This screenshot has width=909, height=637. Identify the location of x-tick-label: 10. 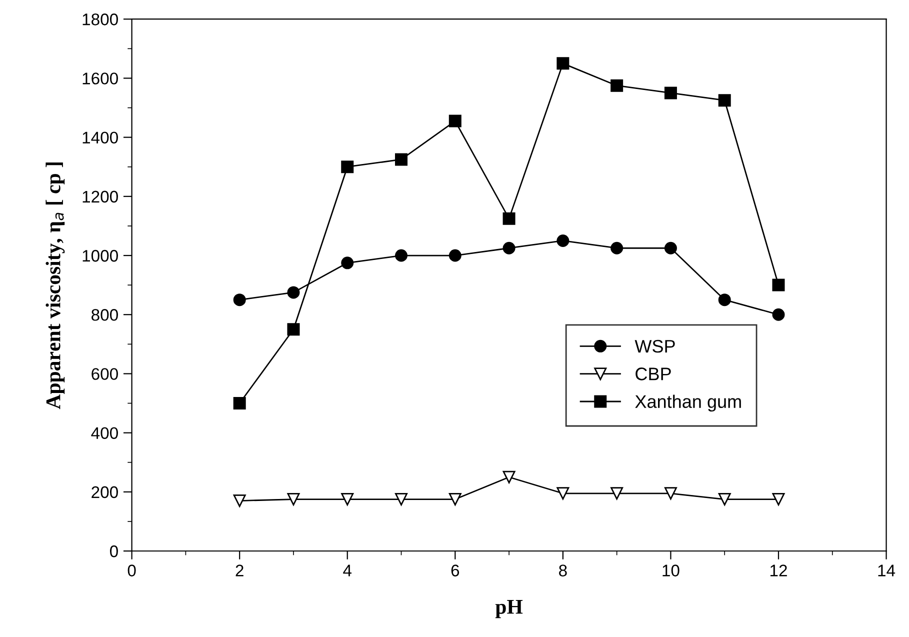
(671, 570).